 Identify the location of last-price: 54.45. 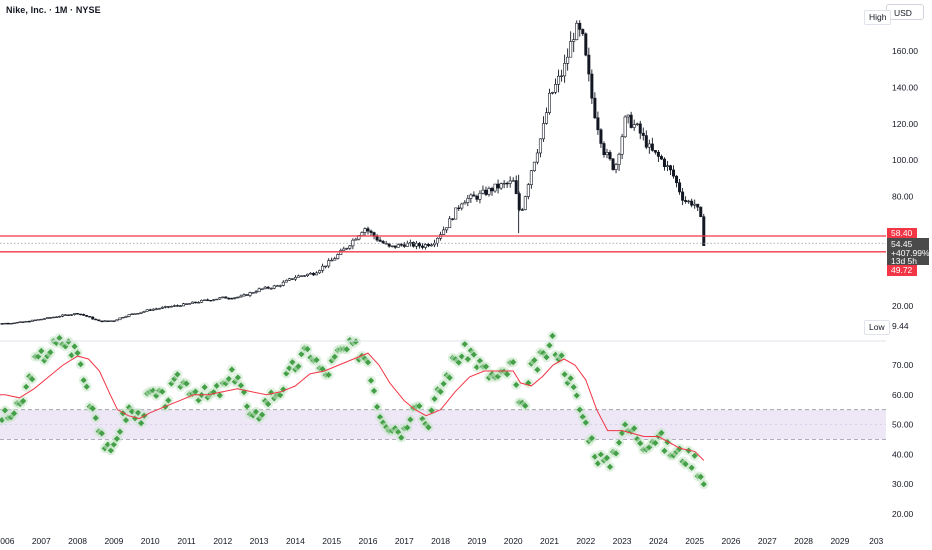
(902, 244).